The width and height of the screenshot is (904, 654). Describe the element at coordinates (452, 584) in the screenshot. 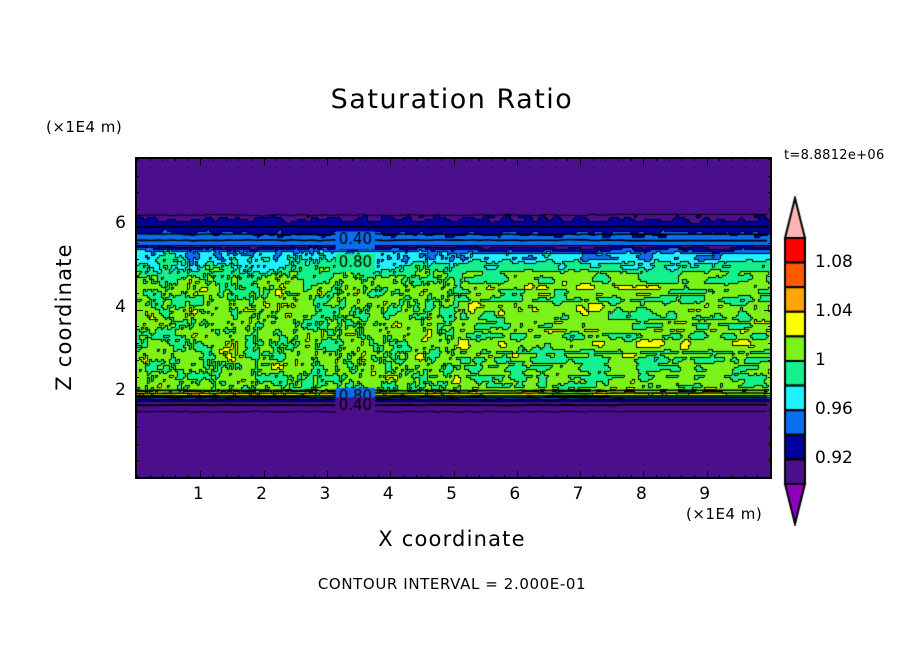

I see `contour-interval-note: CONTOUR INTERVAL = 2.000E-01` at that location.